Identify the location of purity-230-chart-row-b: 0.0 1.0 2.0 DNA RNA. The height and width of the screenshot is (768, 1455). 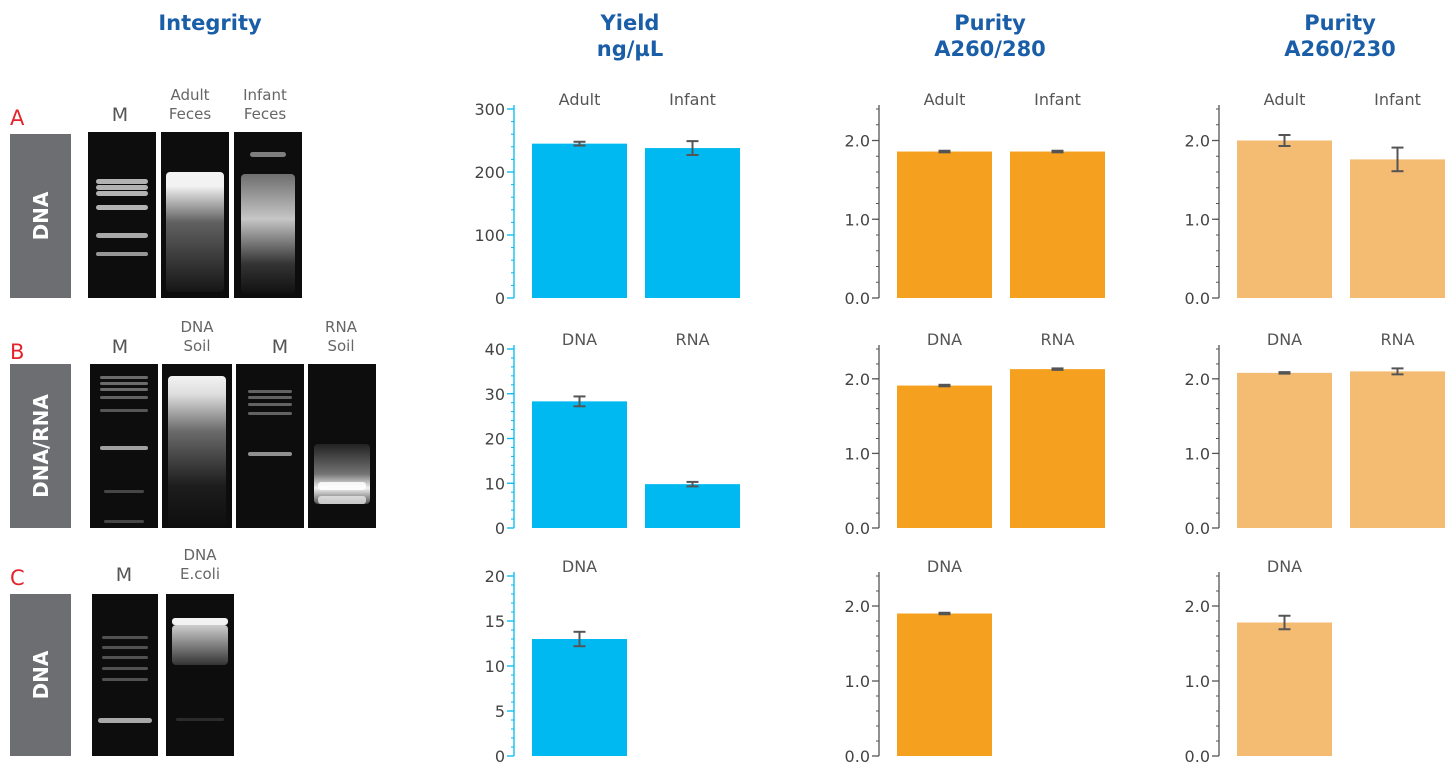
(1315, 434).